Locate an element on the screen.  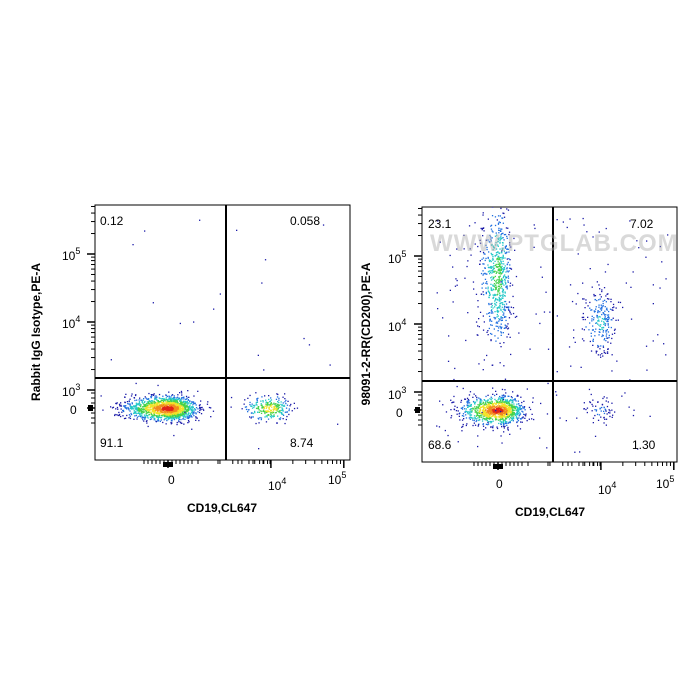
quadrant-top-left-right: 23.1 is located at coordinates (440, 224).